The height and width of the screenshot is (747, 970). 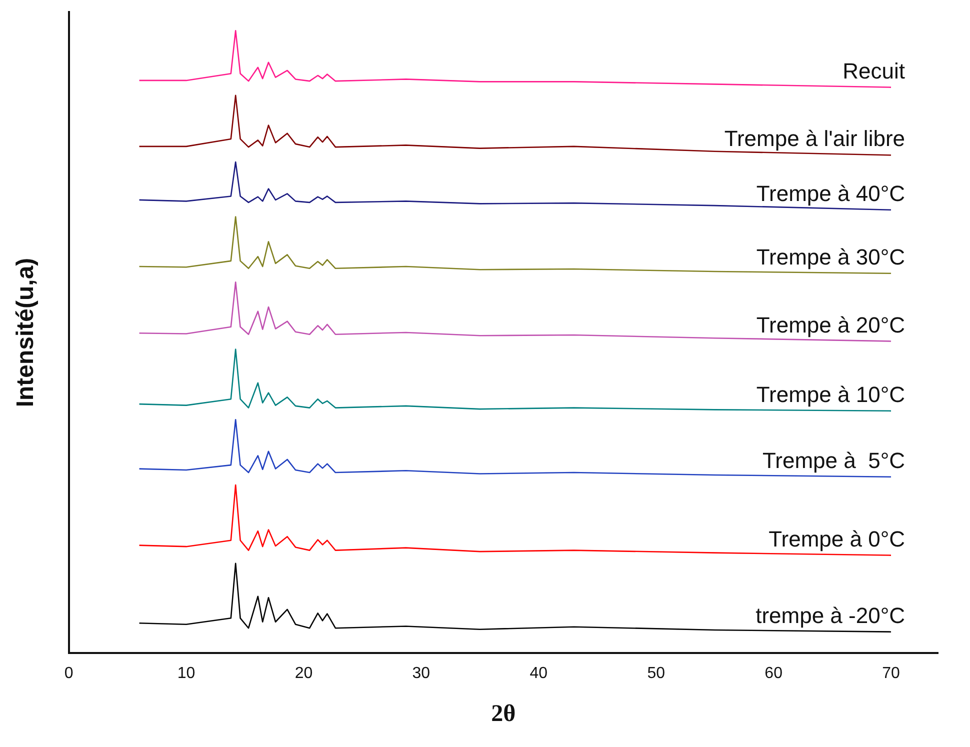 I want to click on series-label: Recuit, so click(x=874, y=71).